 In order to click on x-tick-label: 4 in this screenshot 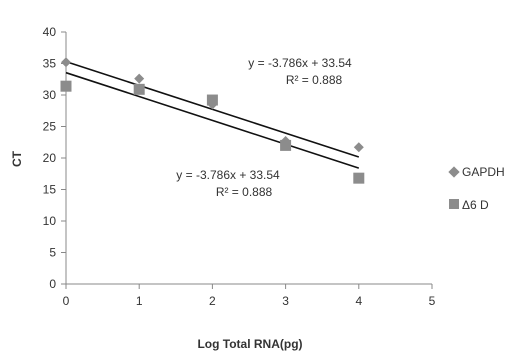, I will do `click(358, 301)`.